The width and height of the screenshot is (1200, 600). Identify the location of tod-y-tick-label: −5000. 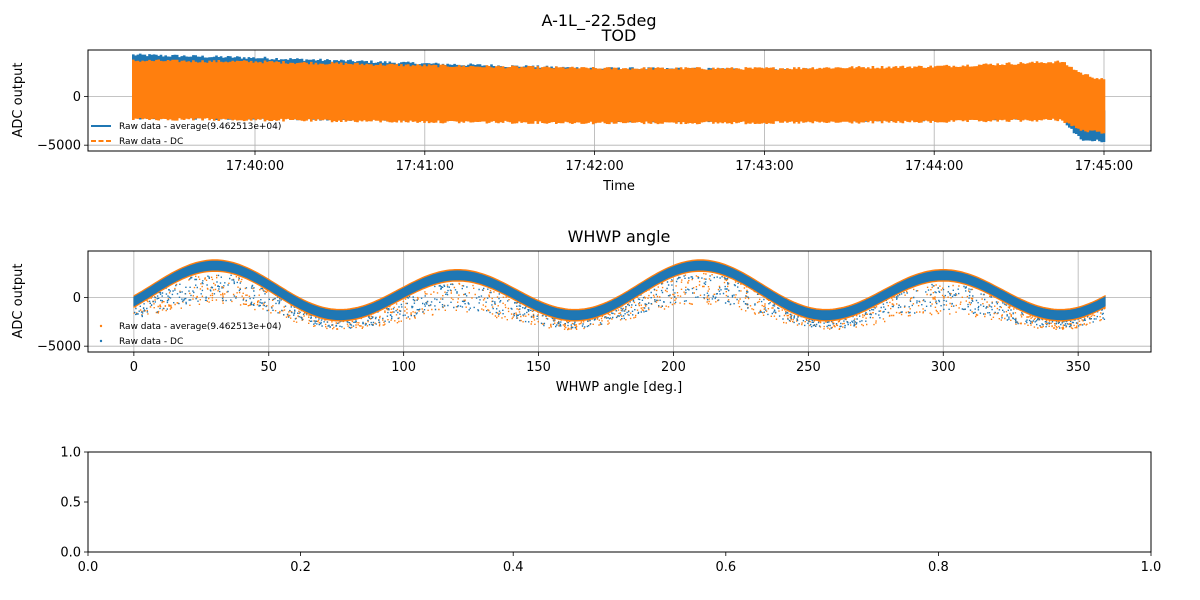
(59, 146).